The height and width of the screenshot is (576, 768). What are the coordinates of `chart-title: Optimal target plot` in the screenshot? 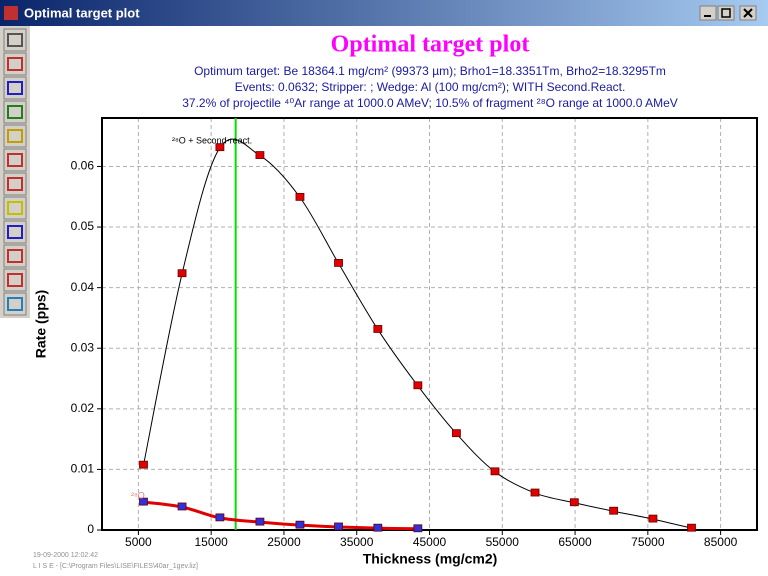 It's located at (430, 45).